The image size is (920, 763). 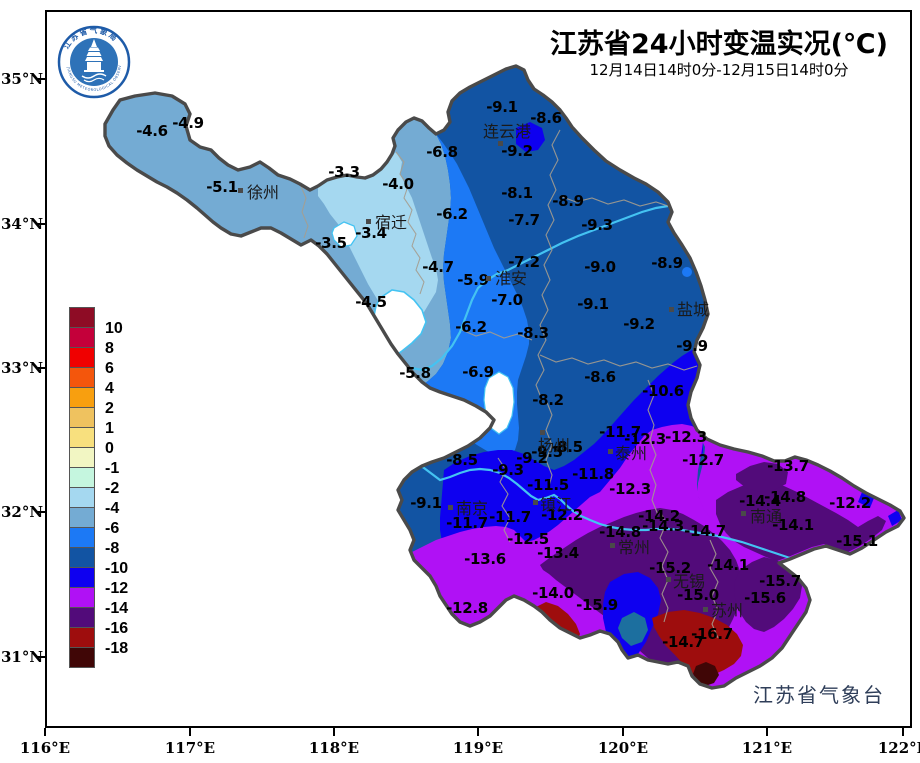 I want to click on legend-label: 4, so click(x=109, y=388).